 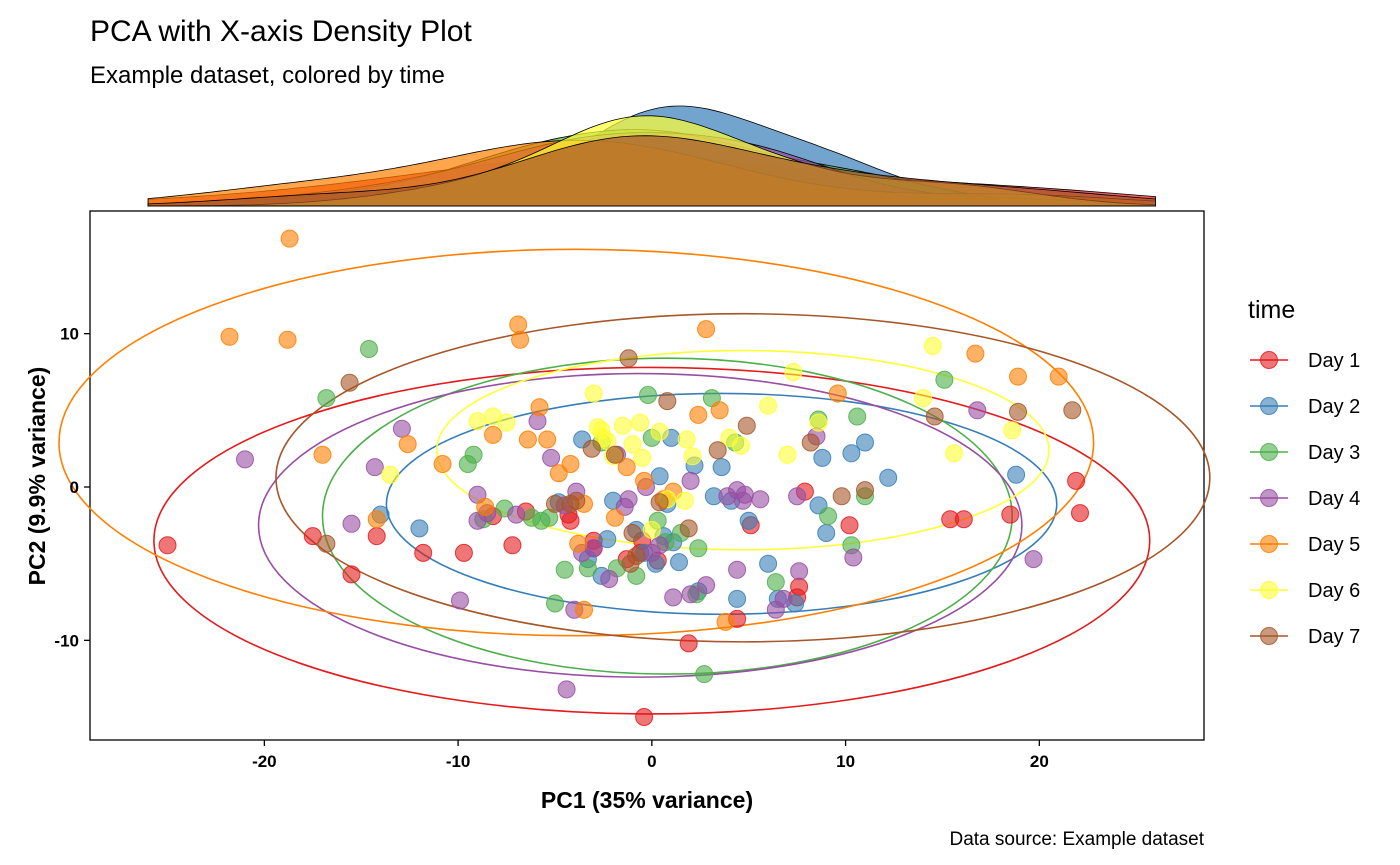 What do you see at coordinates (66, 640) in the screenshot?
I see `y-tick-label: -10` at bounding box center [66, 640].